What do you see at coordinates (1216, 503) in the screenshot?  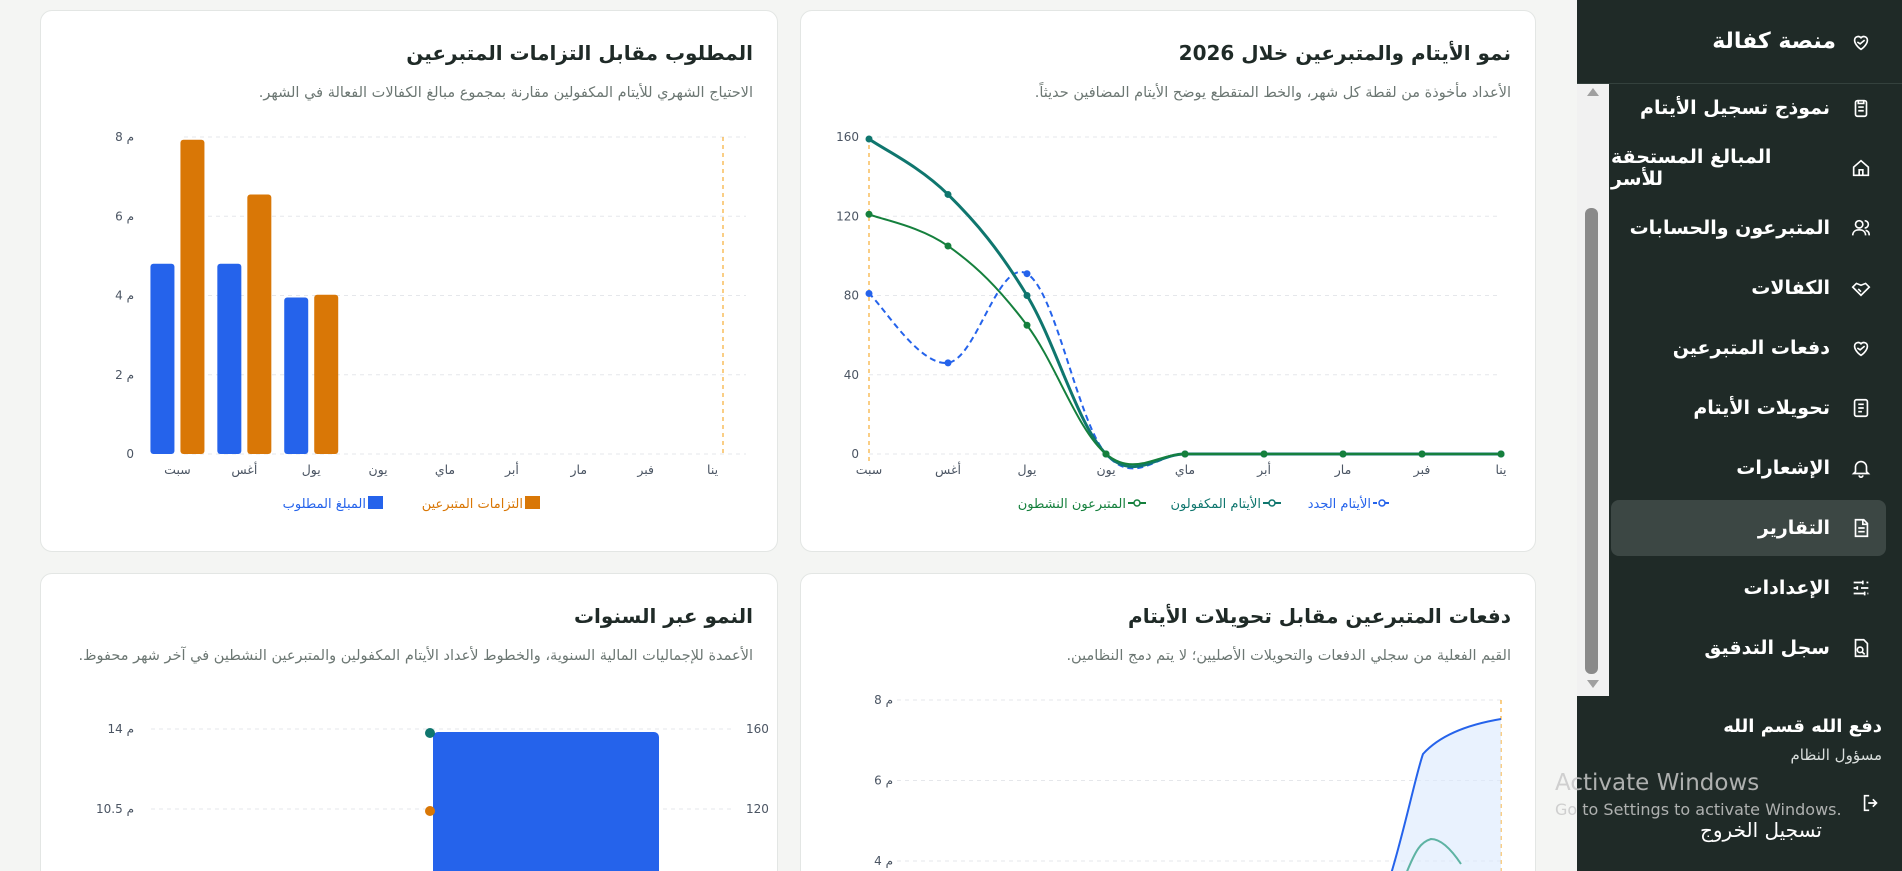 I see `legend-label: الأيتام المكفولون` at bounding box center [1216, 503].